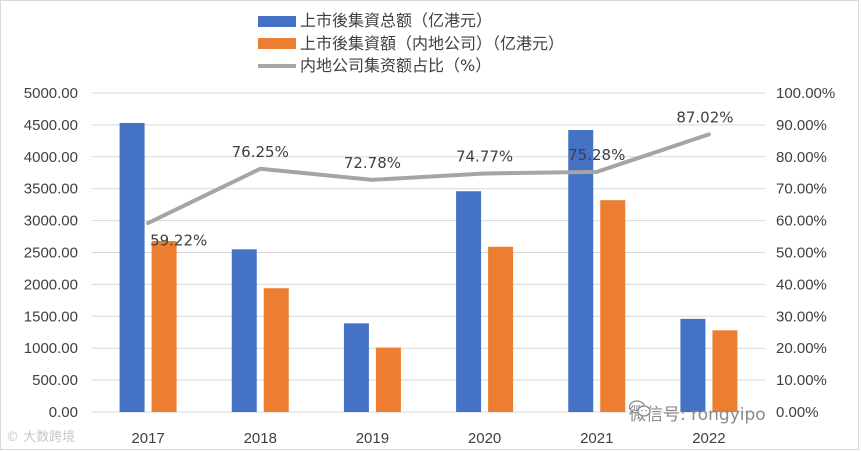  What do you see at coordinates (277, 44) in the screenshot?
I see `legend-swatch-orange` at bounding box center [277, 44].